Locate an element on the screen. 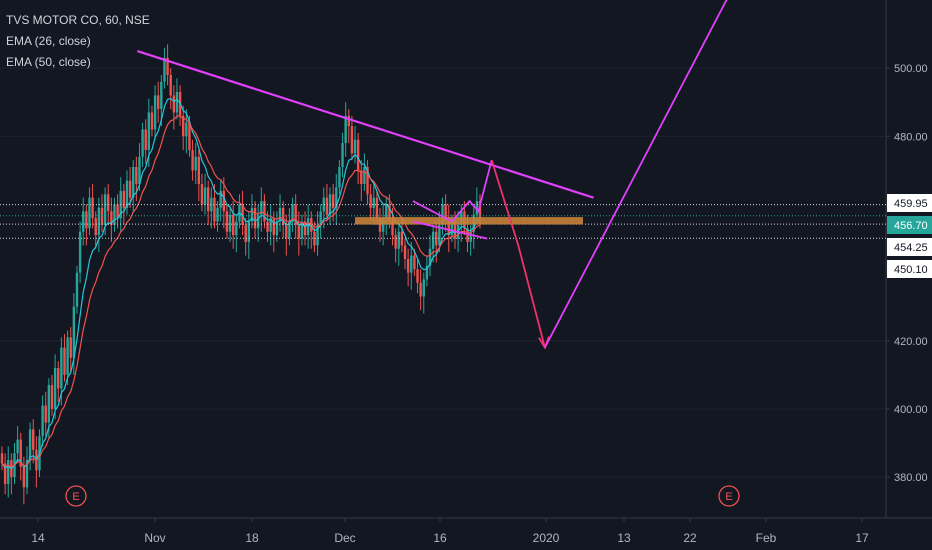  projection-drop is located at coordinates (518, 253).